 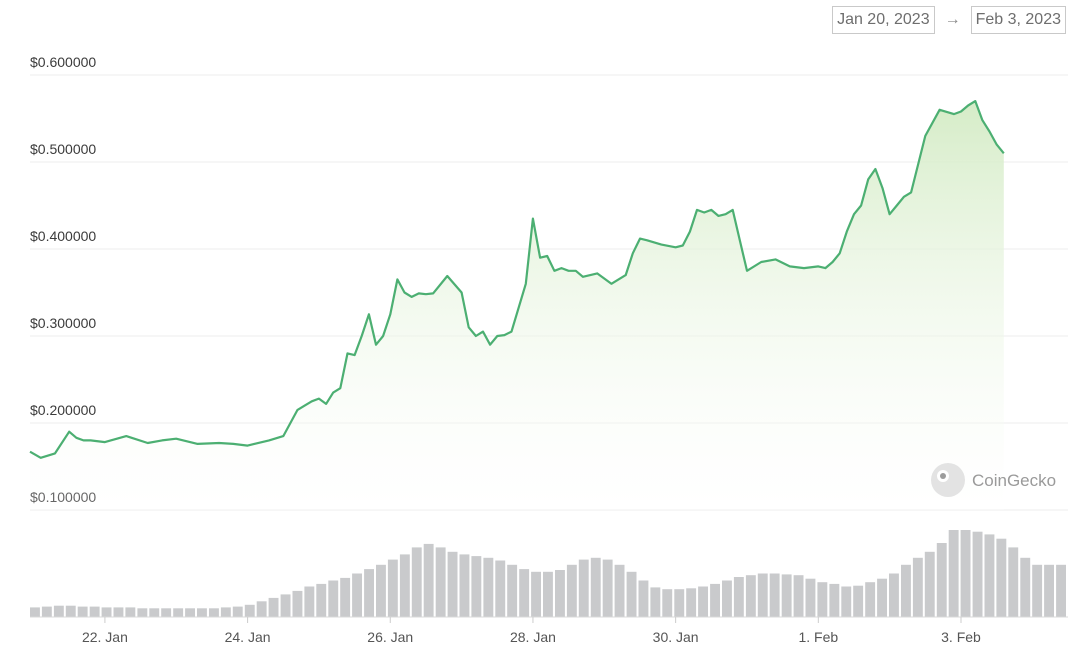 What do you see at coordinates (390, 637) in the screenshot?
I see `x-tick-label: 26. Jan` at bounding box center [390, 637].